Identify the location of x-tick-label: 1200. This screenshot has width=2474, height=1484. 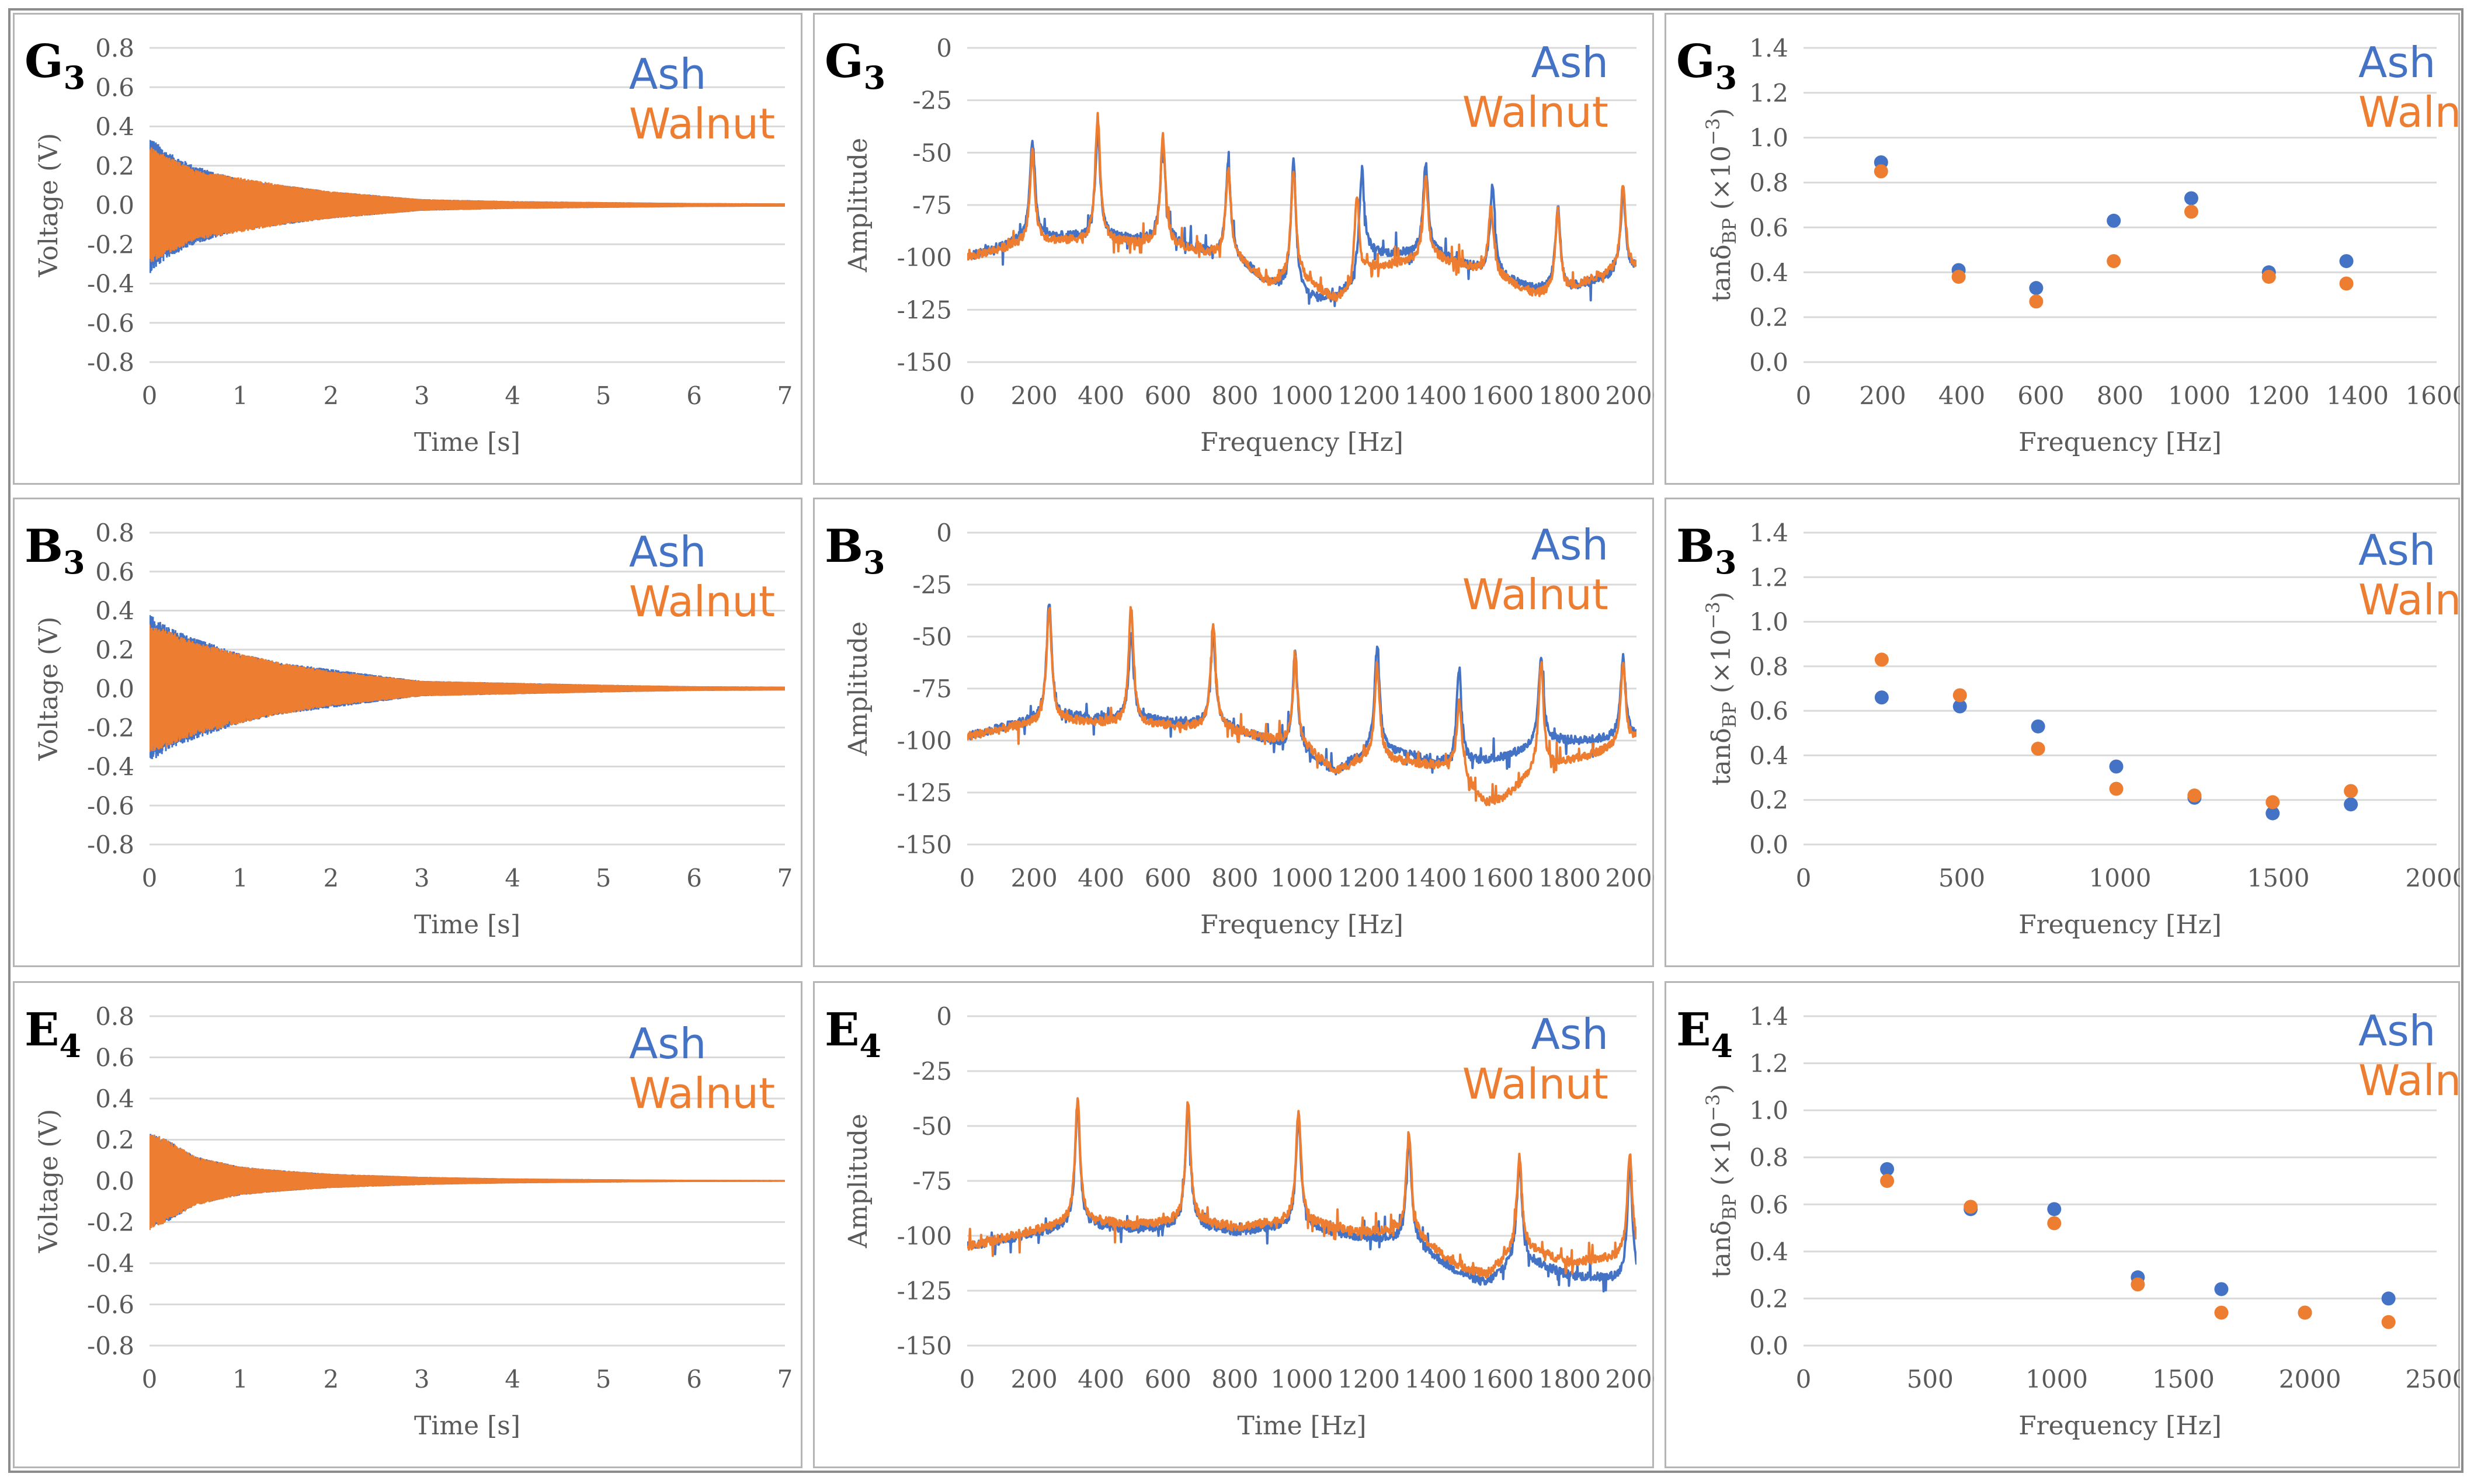
(1368, 878).